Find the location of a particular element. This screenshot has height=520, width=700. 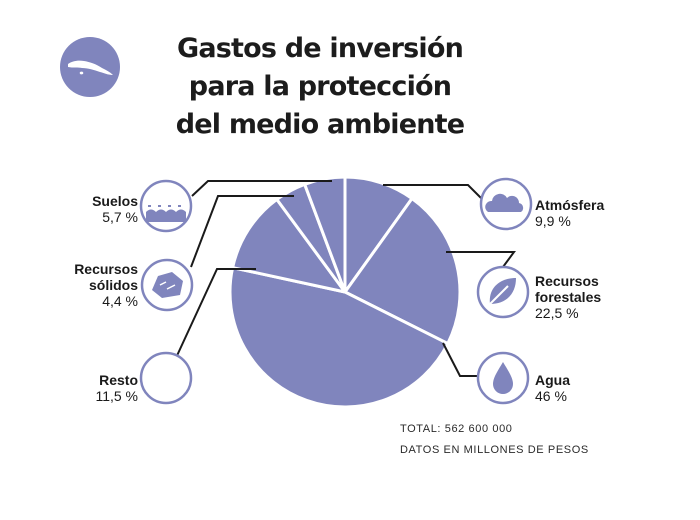

label-recursos-forestales-pct: 22,5 % is located at coordinates (557, 313).